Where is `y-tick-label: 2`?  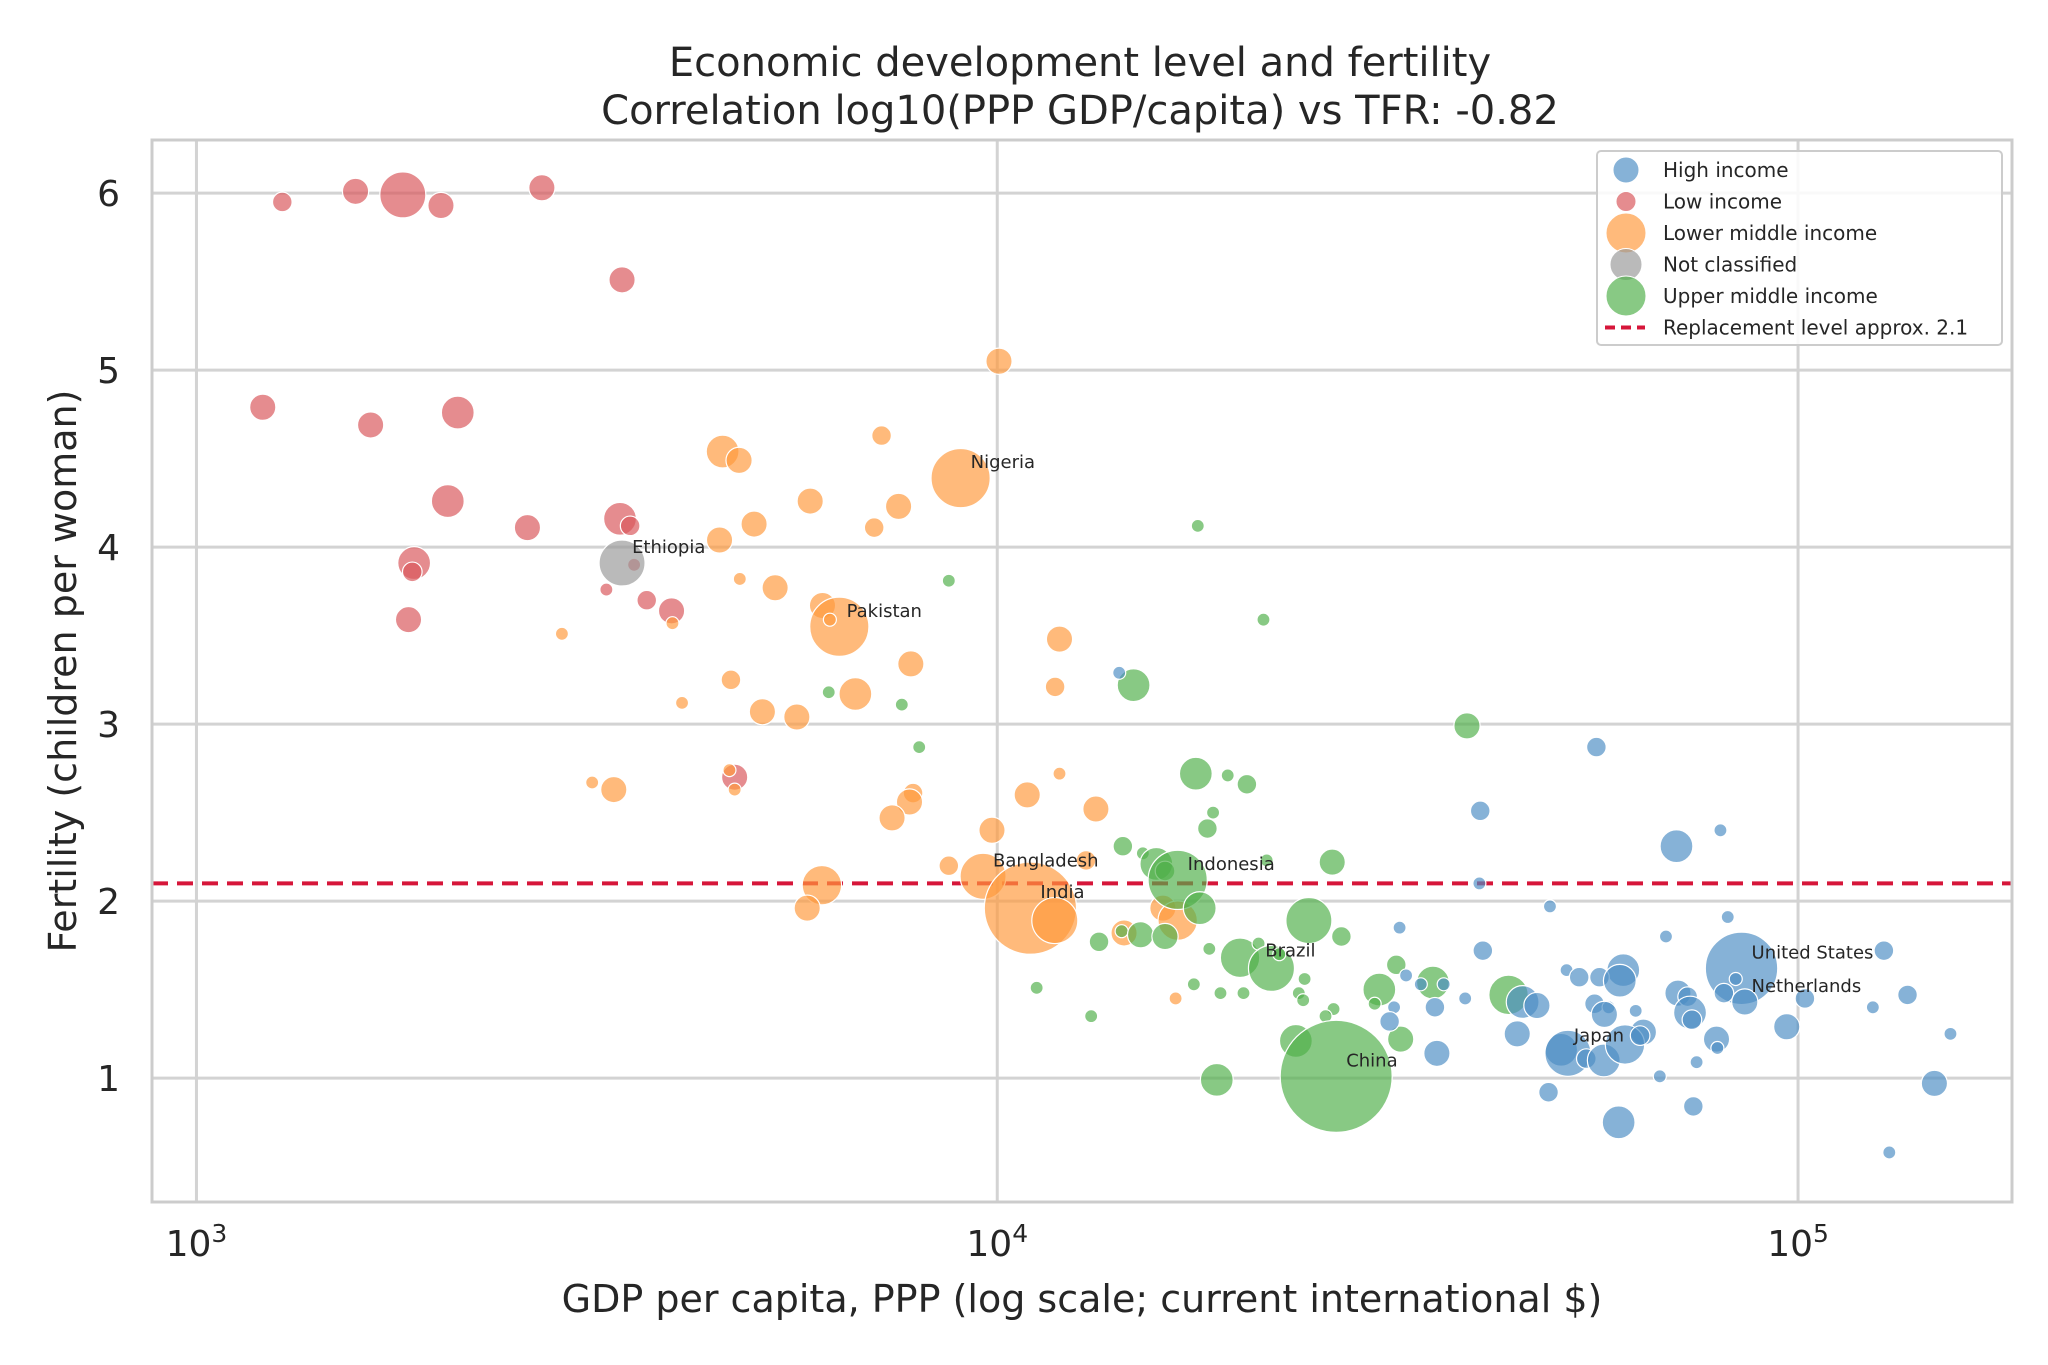
y-tick-label: 2 is located at coordinates (108, 902).